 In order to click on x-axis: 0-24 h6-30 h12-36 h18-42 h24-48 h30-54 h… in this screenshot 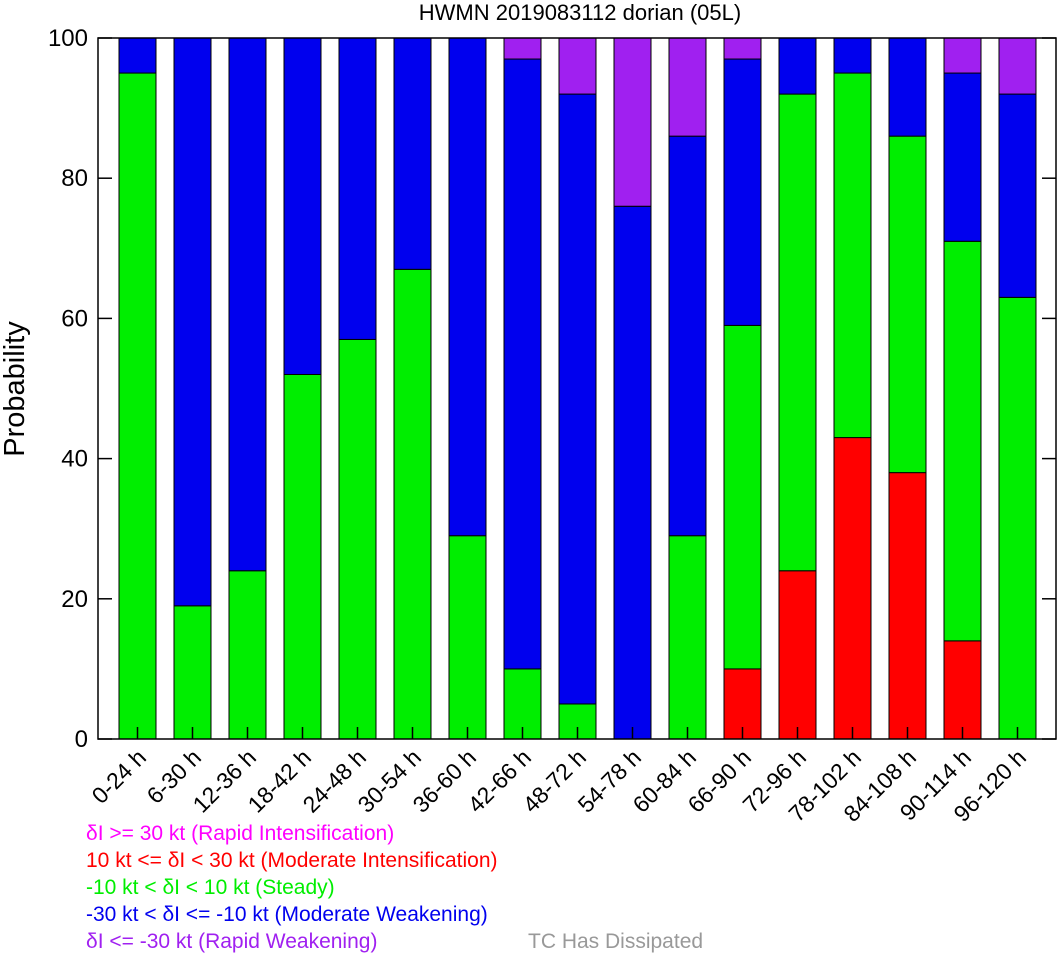, I will do `click(559, 777)`.